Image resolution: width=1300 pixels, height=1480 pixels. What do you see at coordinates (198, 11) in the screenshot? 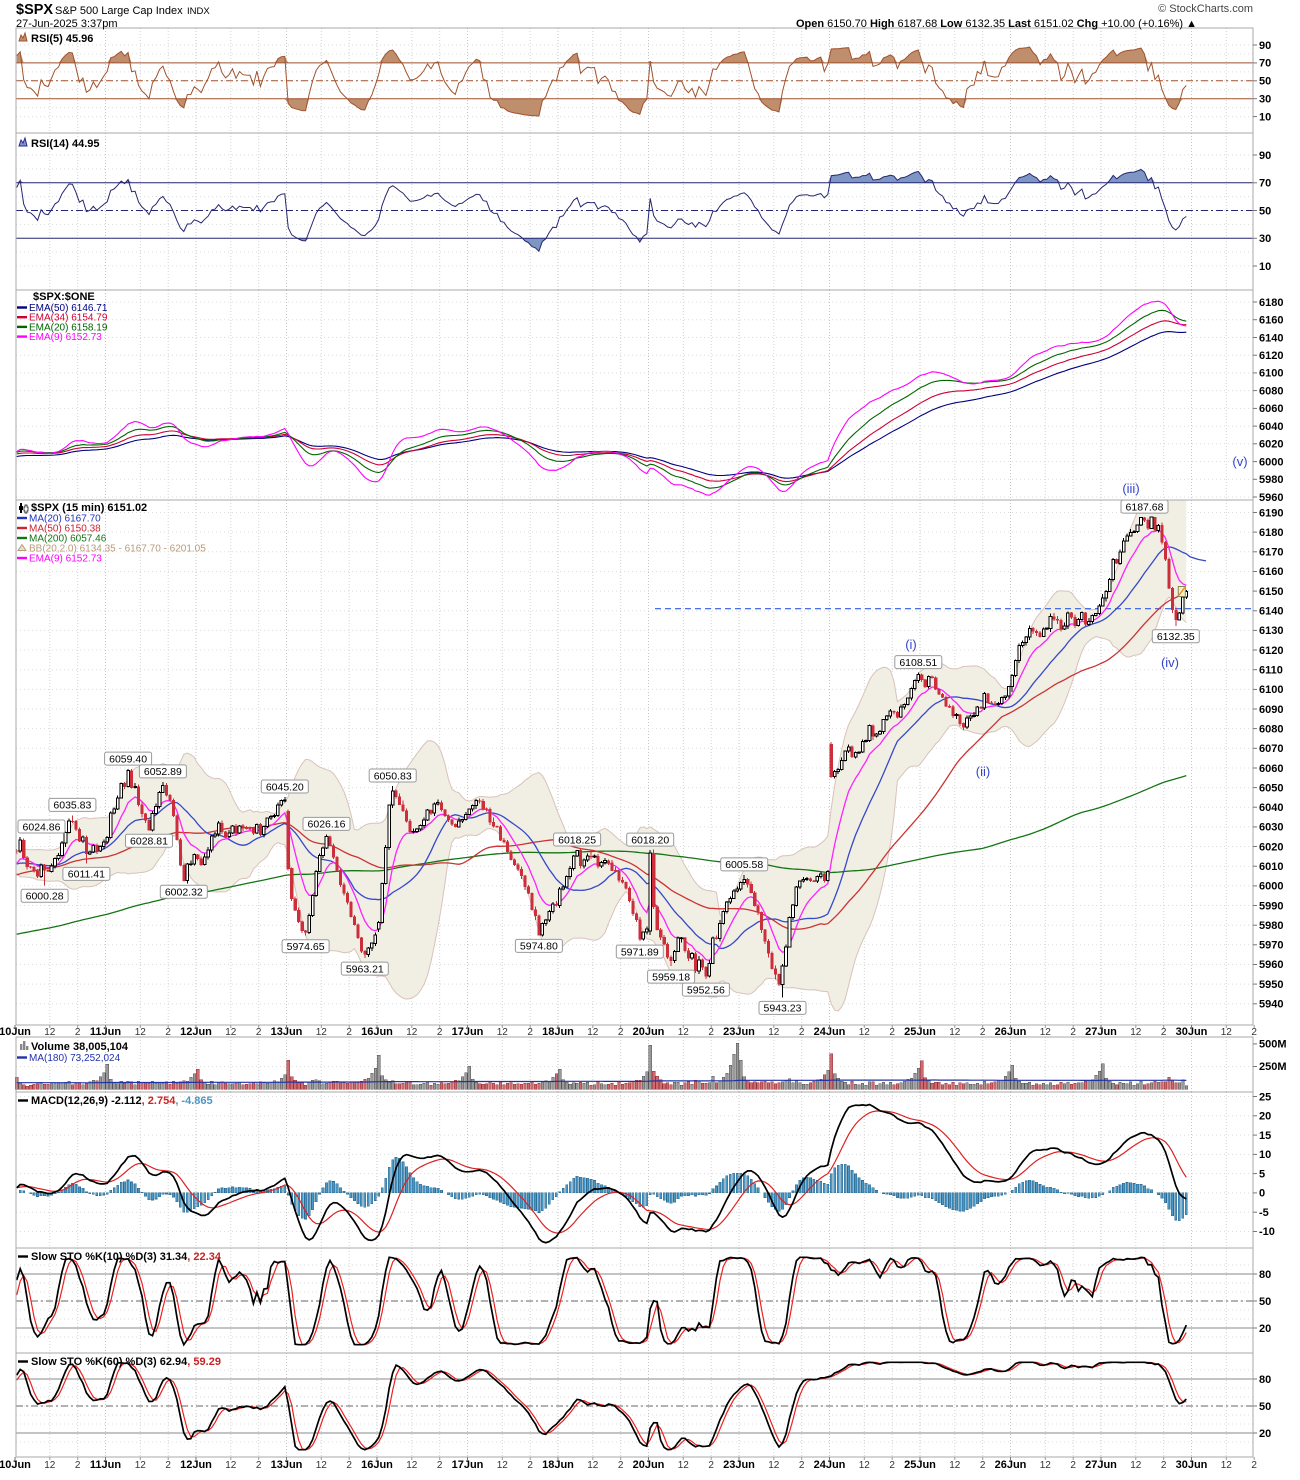
I see `svg-text: INDX` at bounding box center [198, 11].